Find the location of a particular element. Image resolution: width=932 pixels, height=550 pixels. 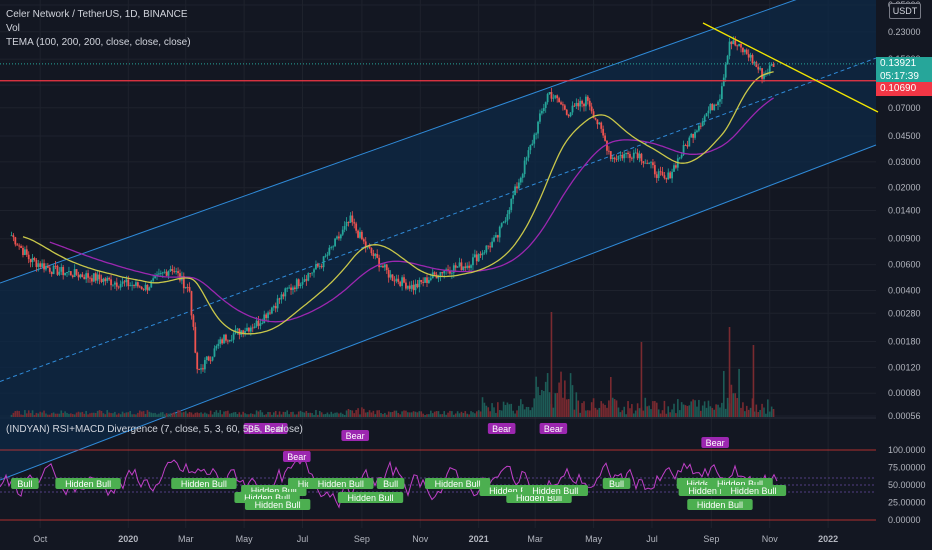

currency-button: USDT is located at coordinates (905, 11).